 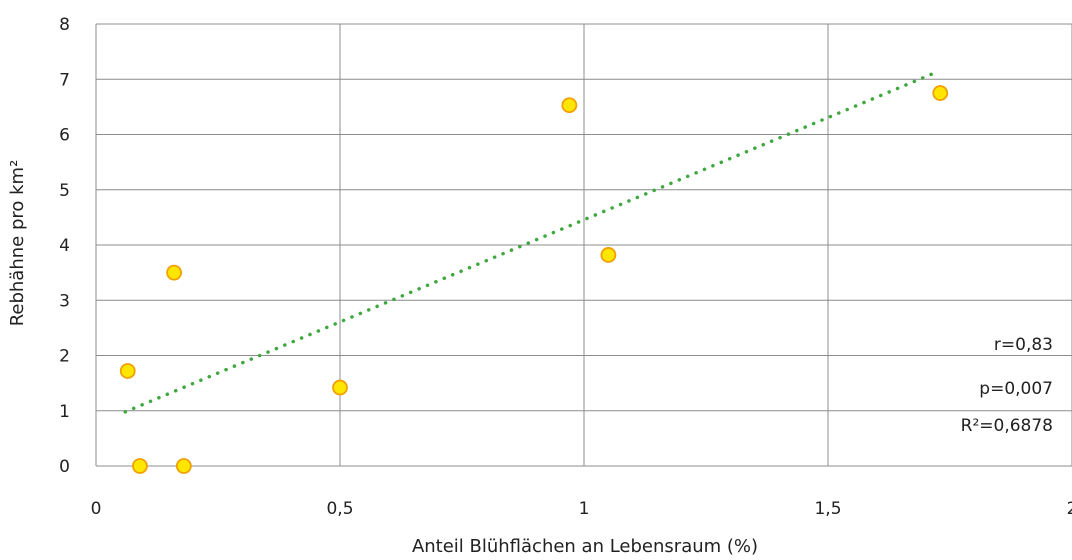 I want to click on y-tick-label: 3, so click(x=64, y=301).